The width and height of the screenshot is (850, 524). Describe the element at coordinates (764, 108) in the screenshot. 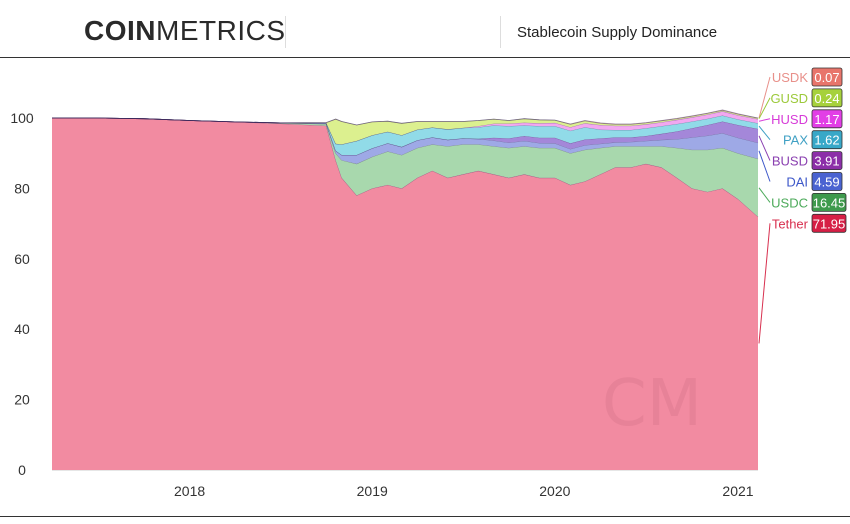

I see `leader-line-gusd` at that location.